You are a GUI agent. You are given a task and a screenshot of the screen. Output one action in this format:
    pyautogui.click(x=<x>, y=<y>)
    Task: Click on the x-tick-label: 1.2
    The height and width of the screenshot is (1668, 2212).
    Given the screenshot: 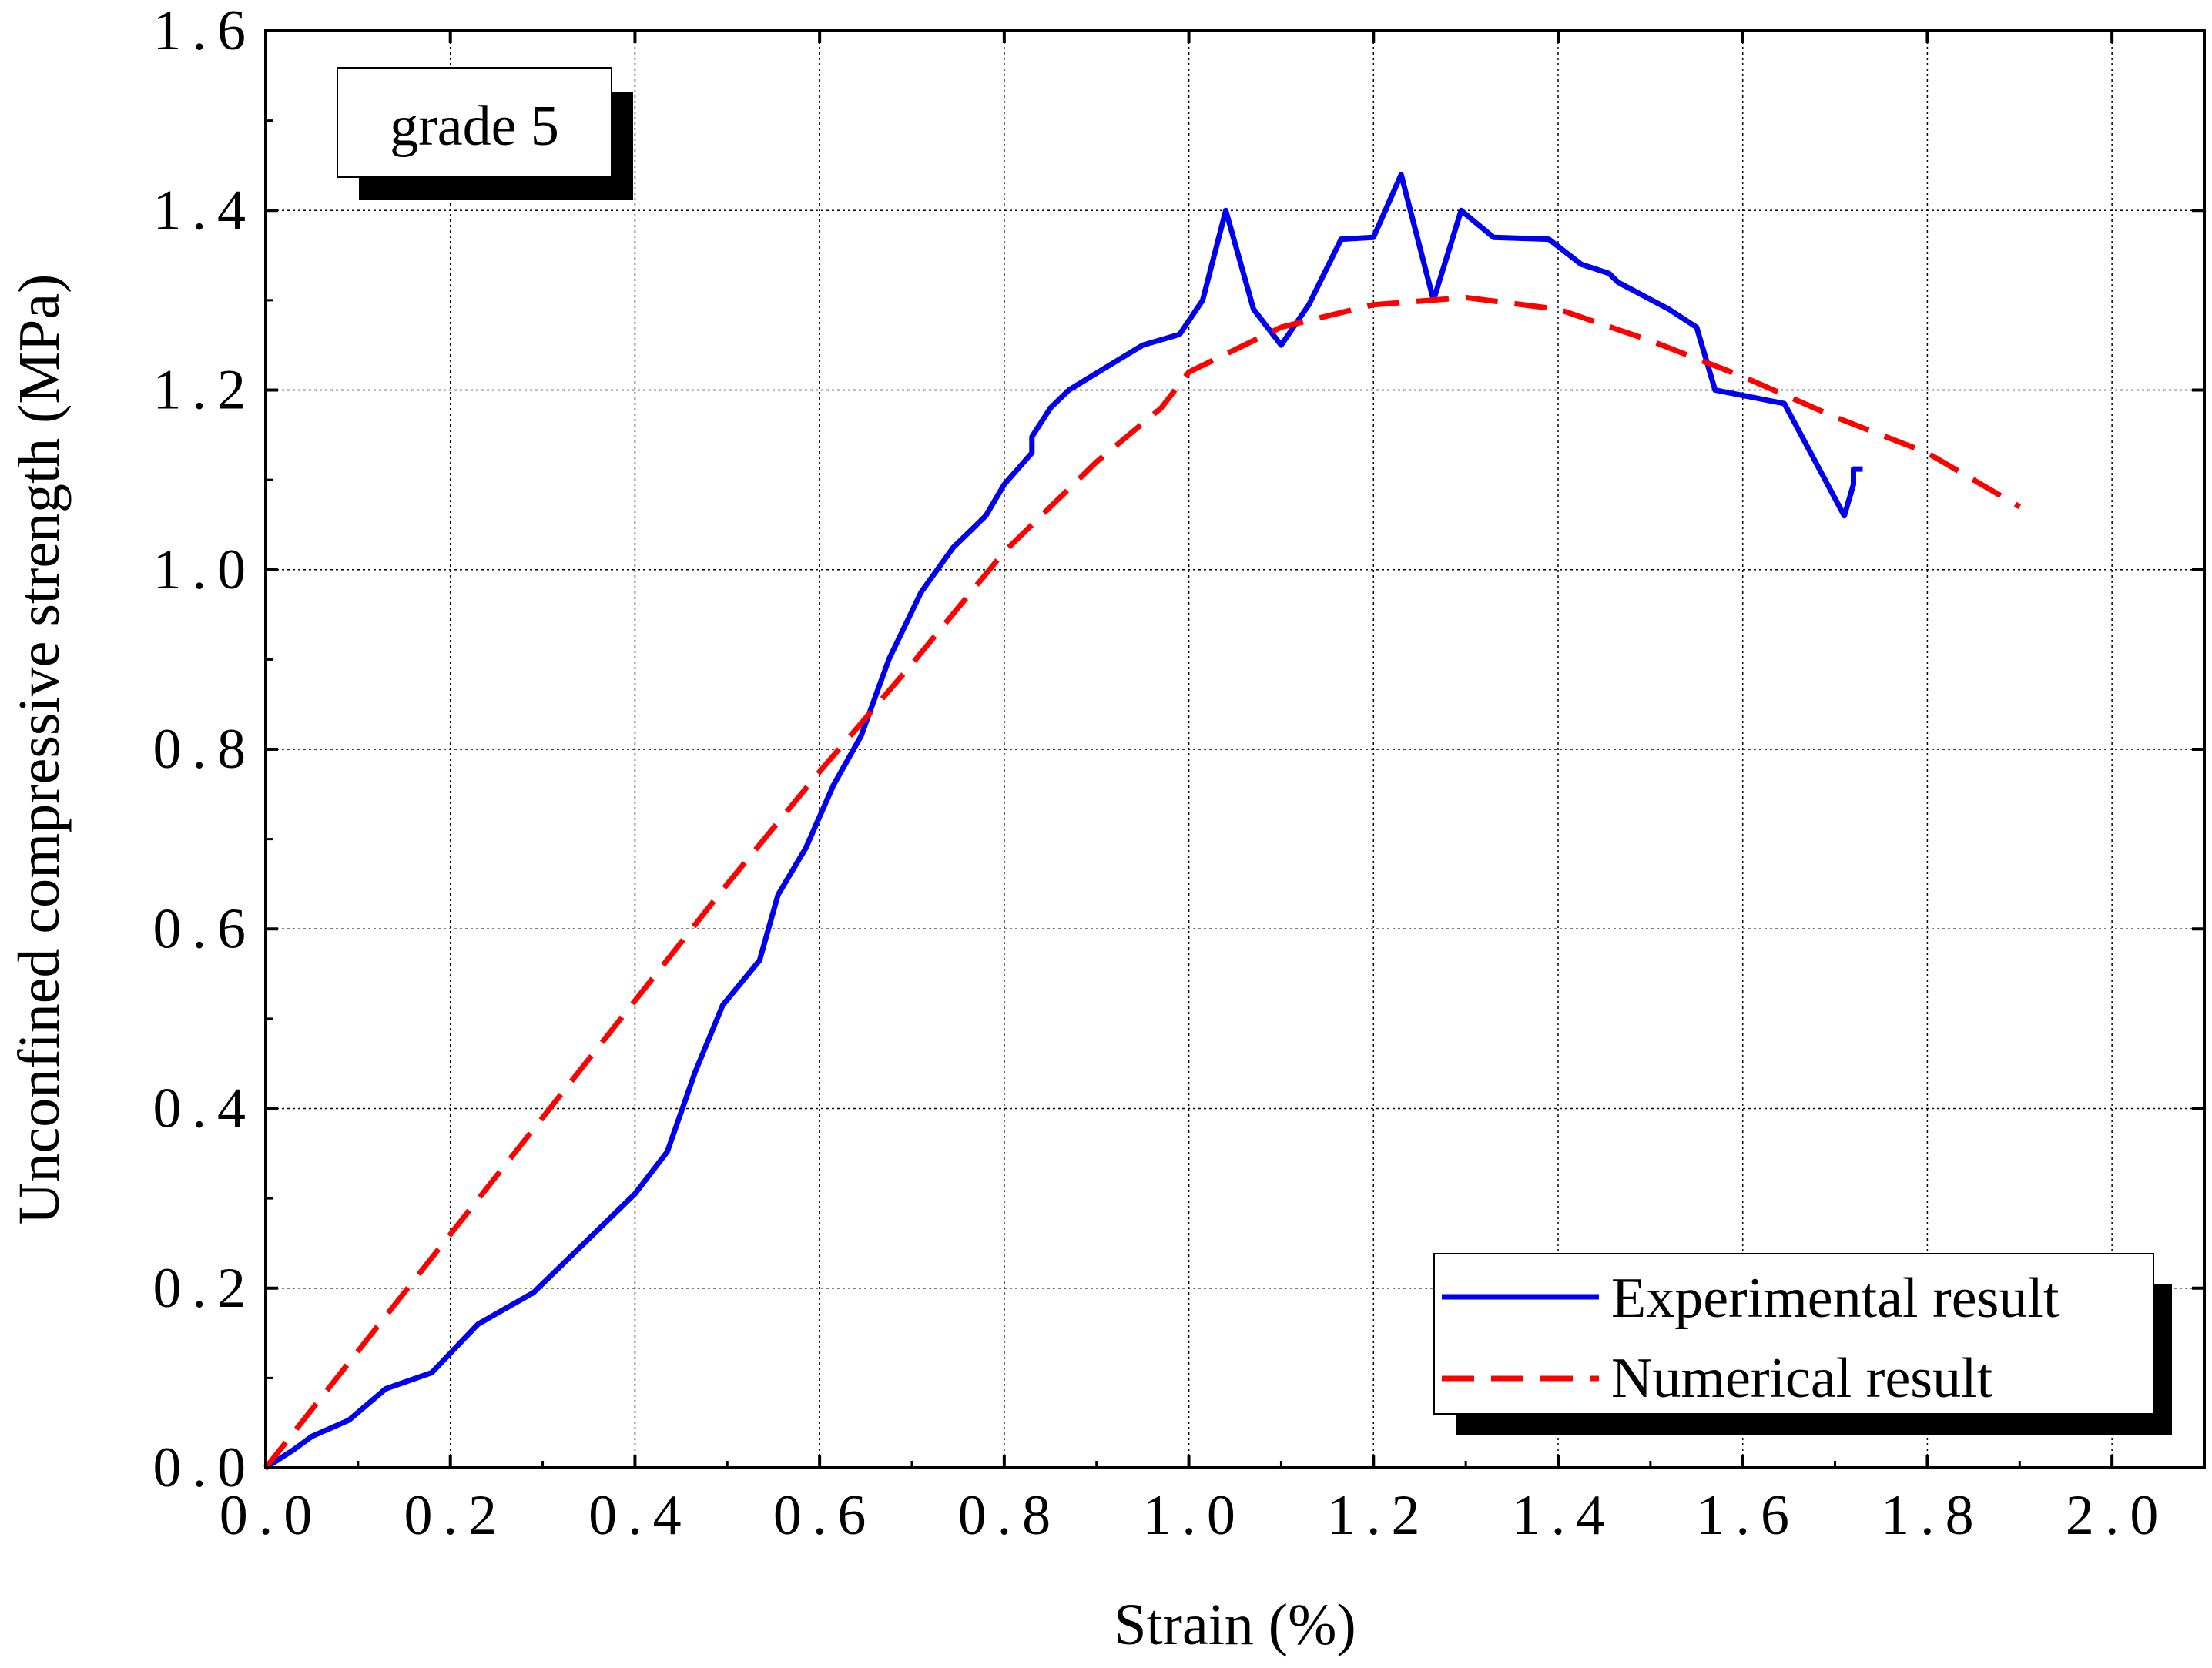 What is the action you would take?
    pyautogui.click(x=1379, y=1515)
    